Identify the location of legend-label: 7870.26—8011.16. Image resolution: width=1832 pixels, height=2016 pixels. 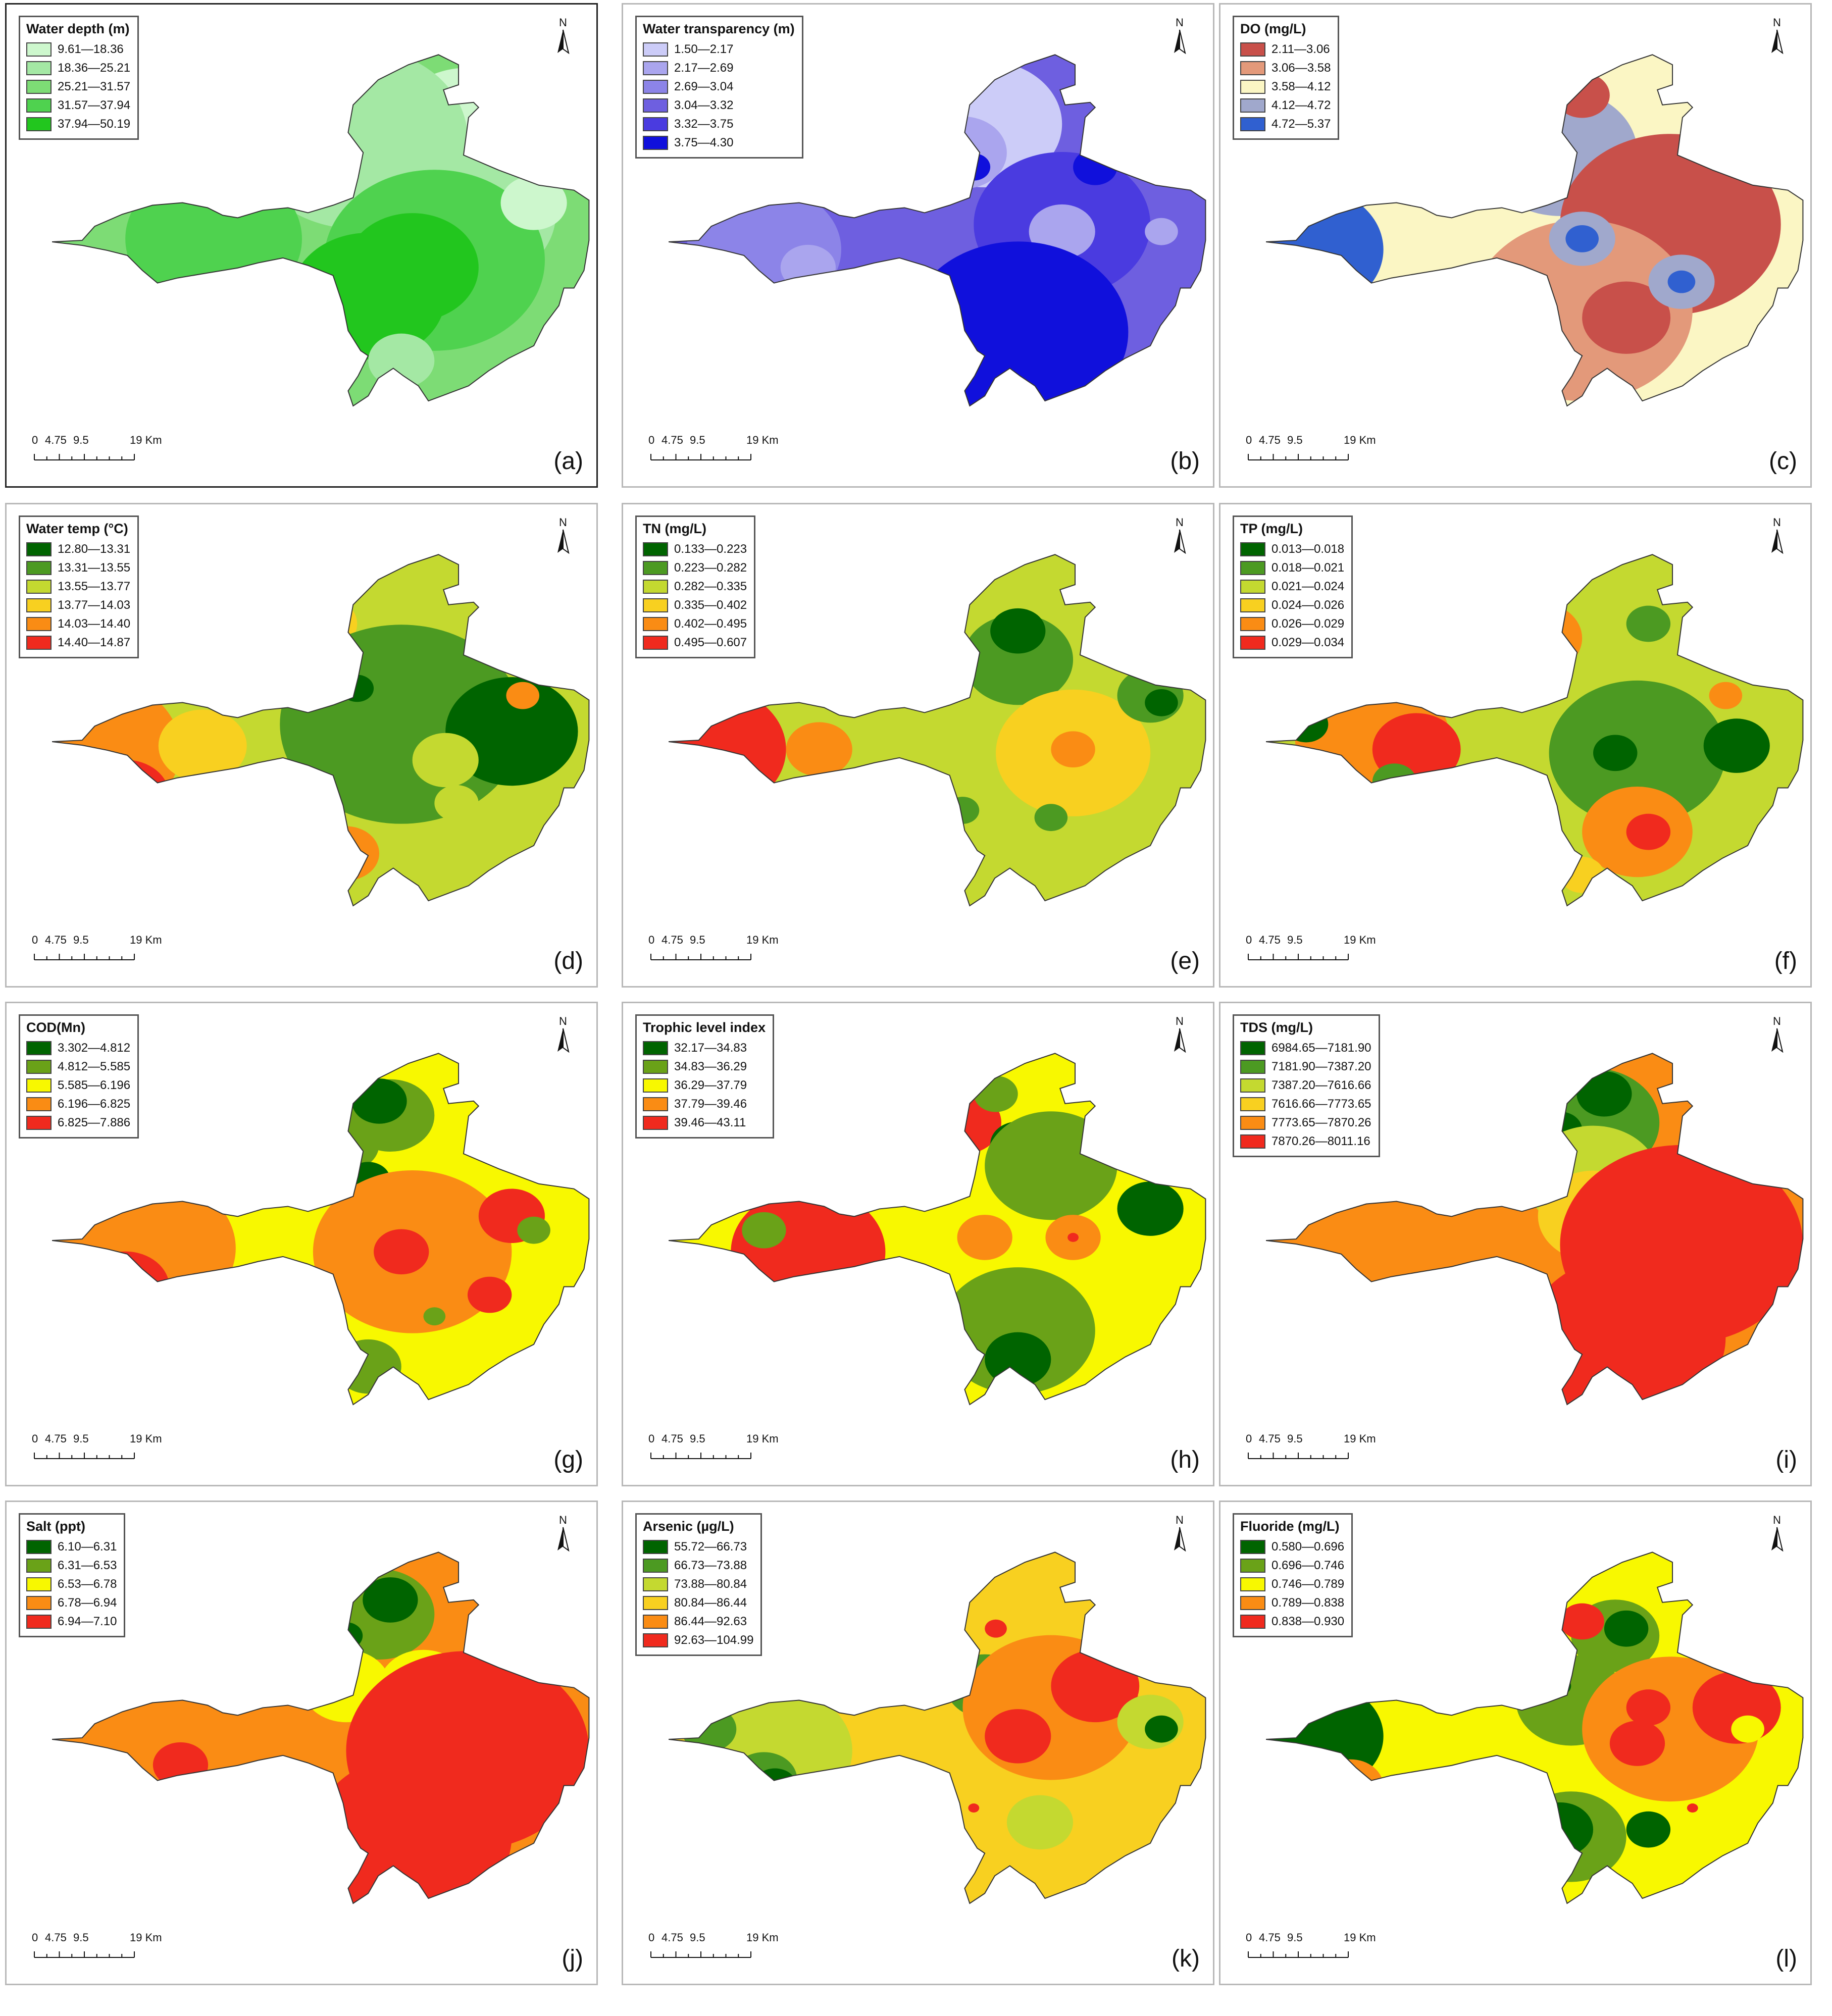
(1320, 1141).